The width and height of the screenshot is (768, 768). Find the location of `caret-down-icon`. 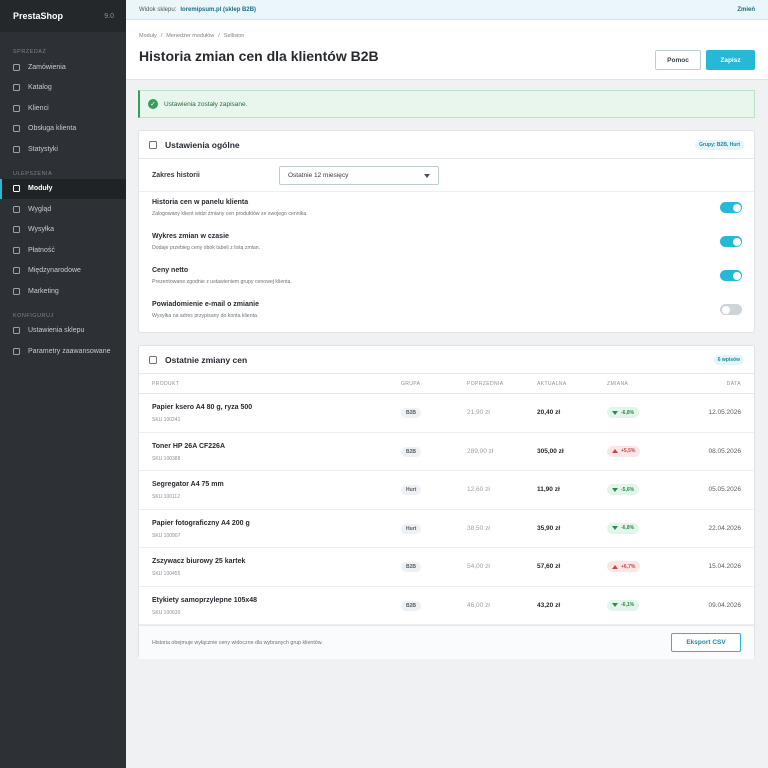

caret-down-icon is located at coordinates (427, 175).